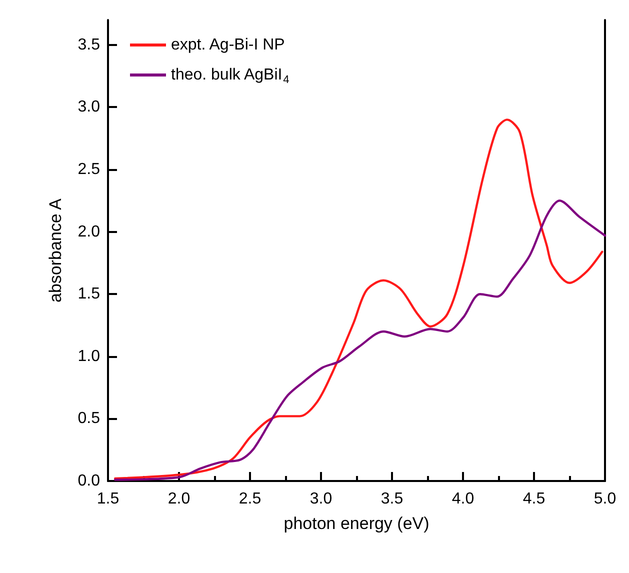  Describe the element at coordinates (89, 45) in the screenshot. I see `y-tick-label: 3.5` at that location.